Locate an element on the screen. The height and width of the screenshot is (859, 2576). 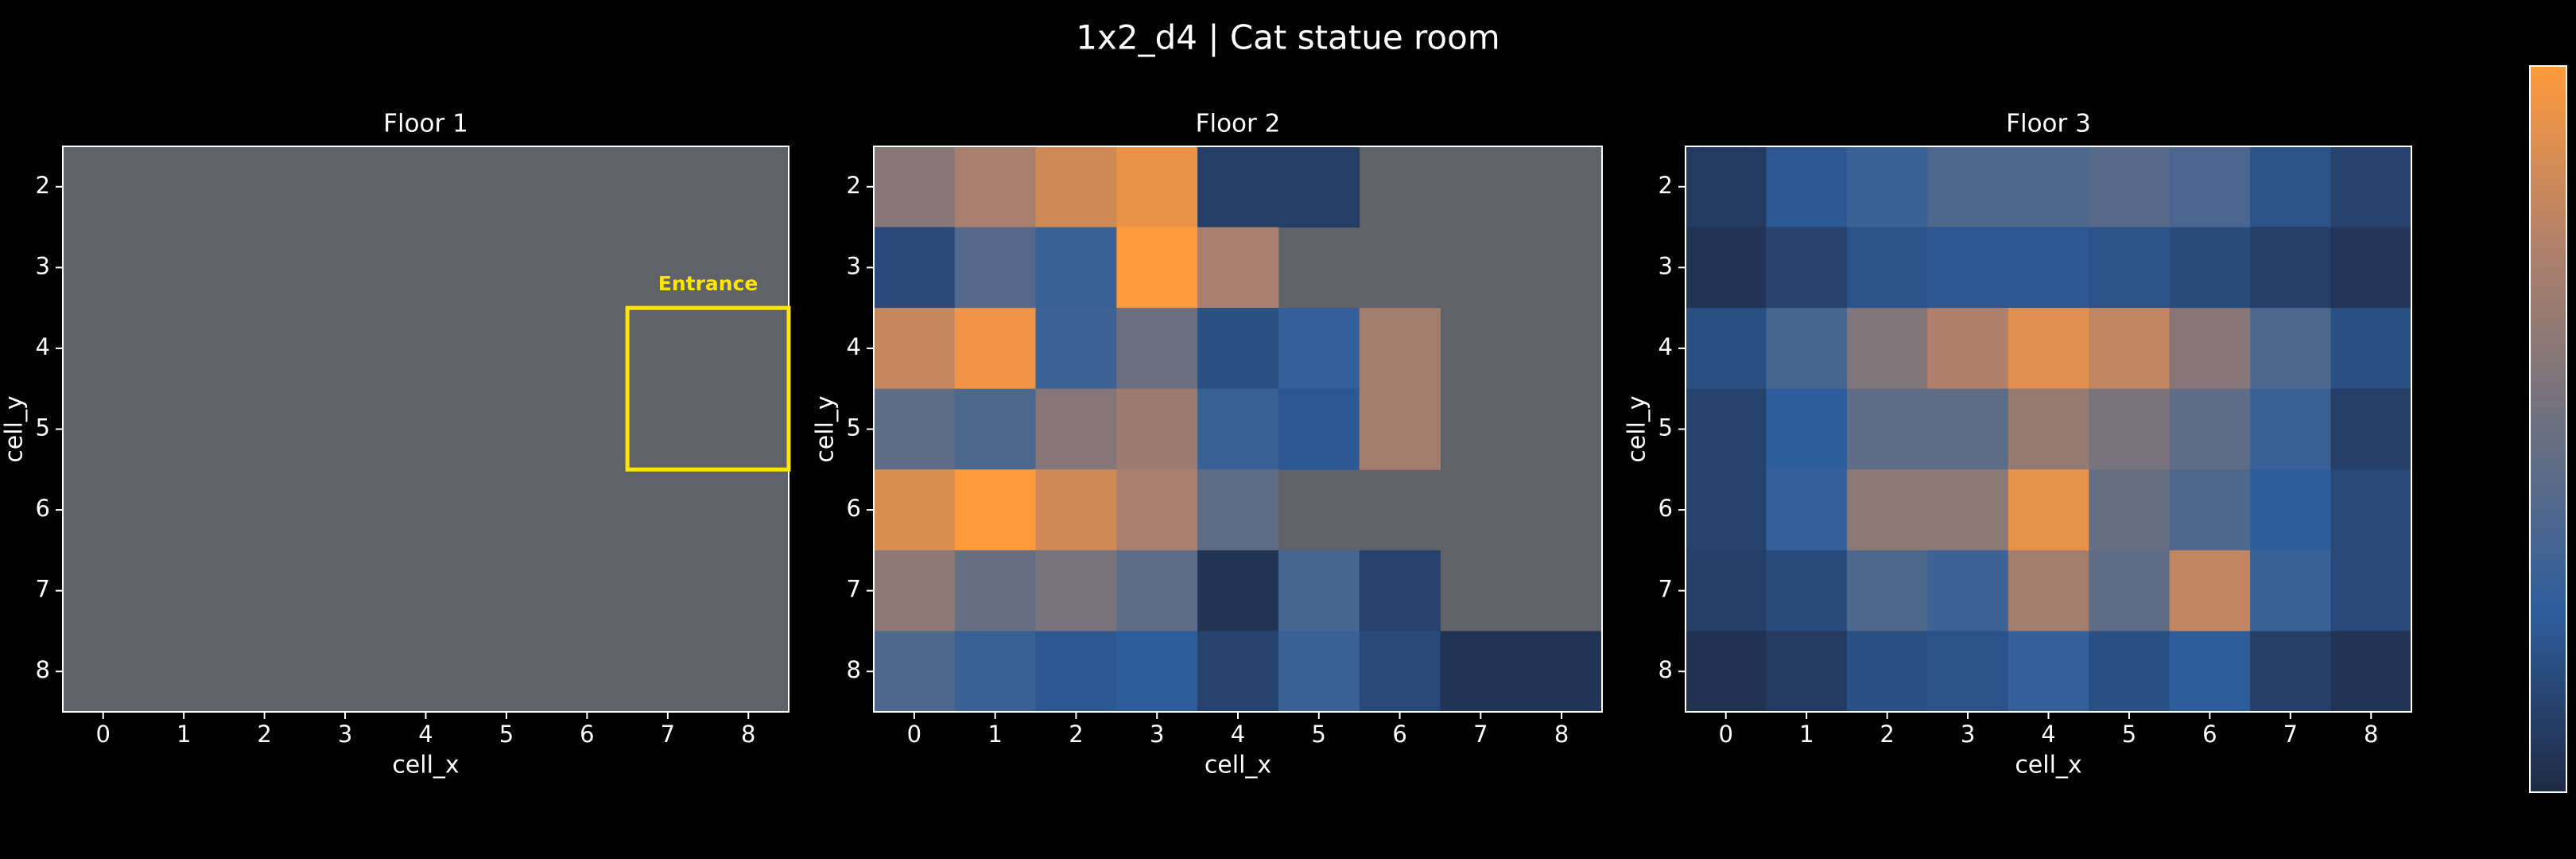
y-tick-label: 2 is located at coordinates (854, 185).